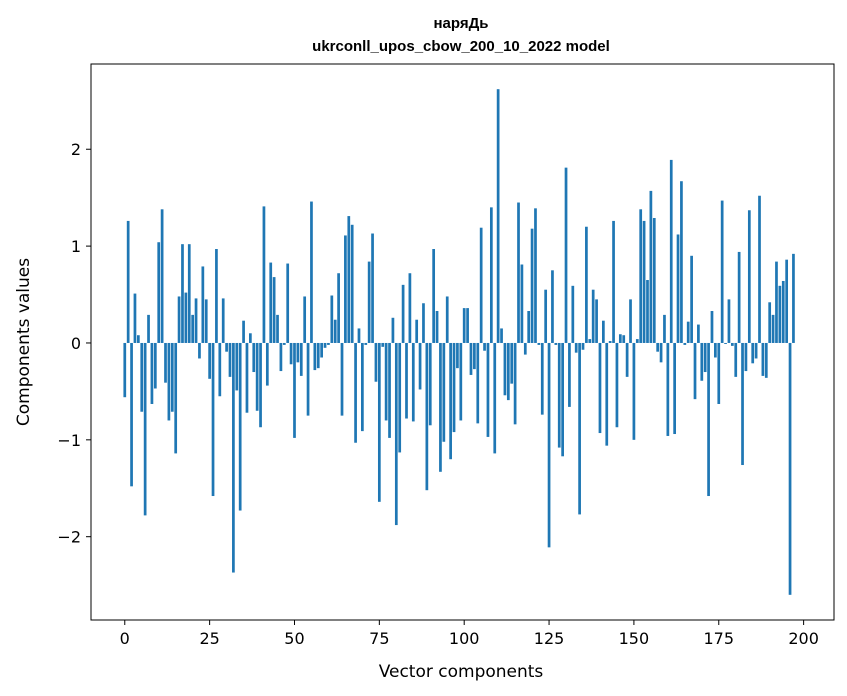  I want to click on x-tick-label-175: 175, so click(718, 638).